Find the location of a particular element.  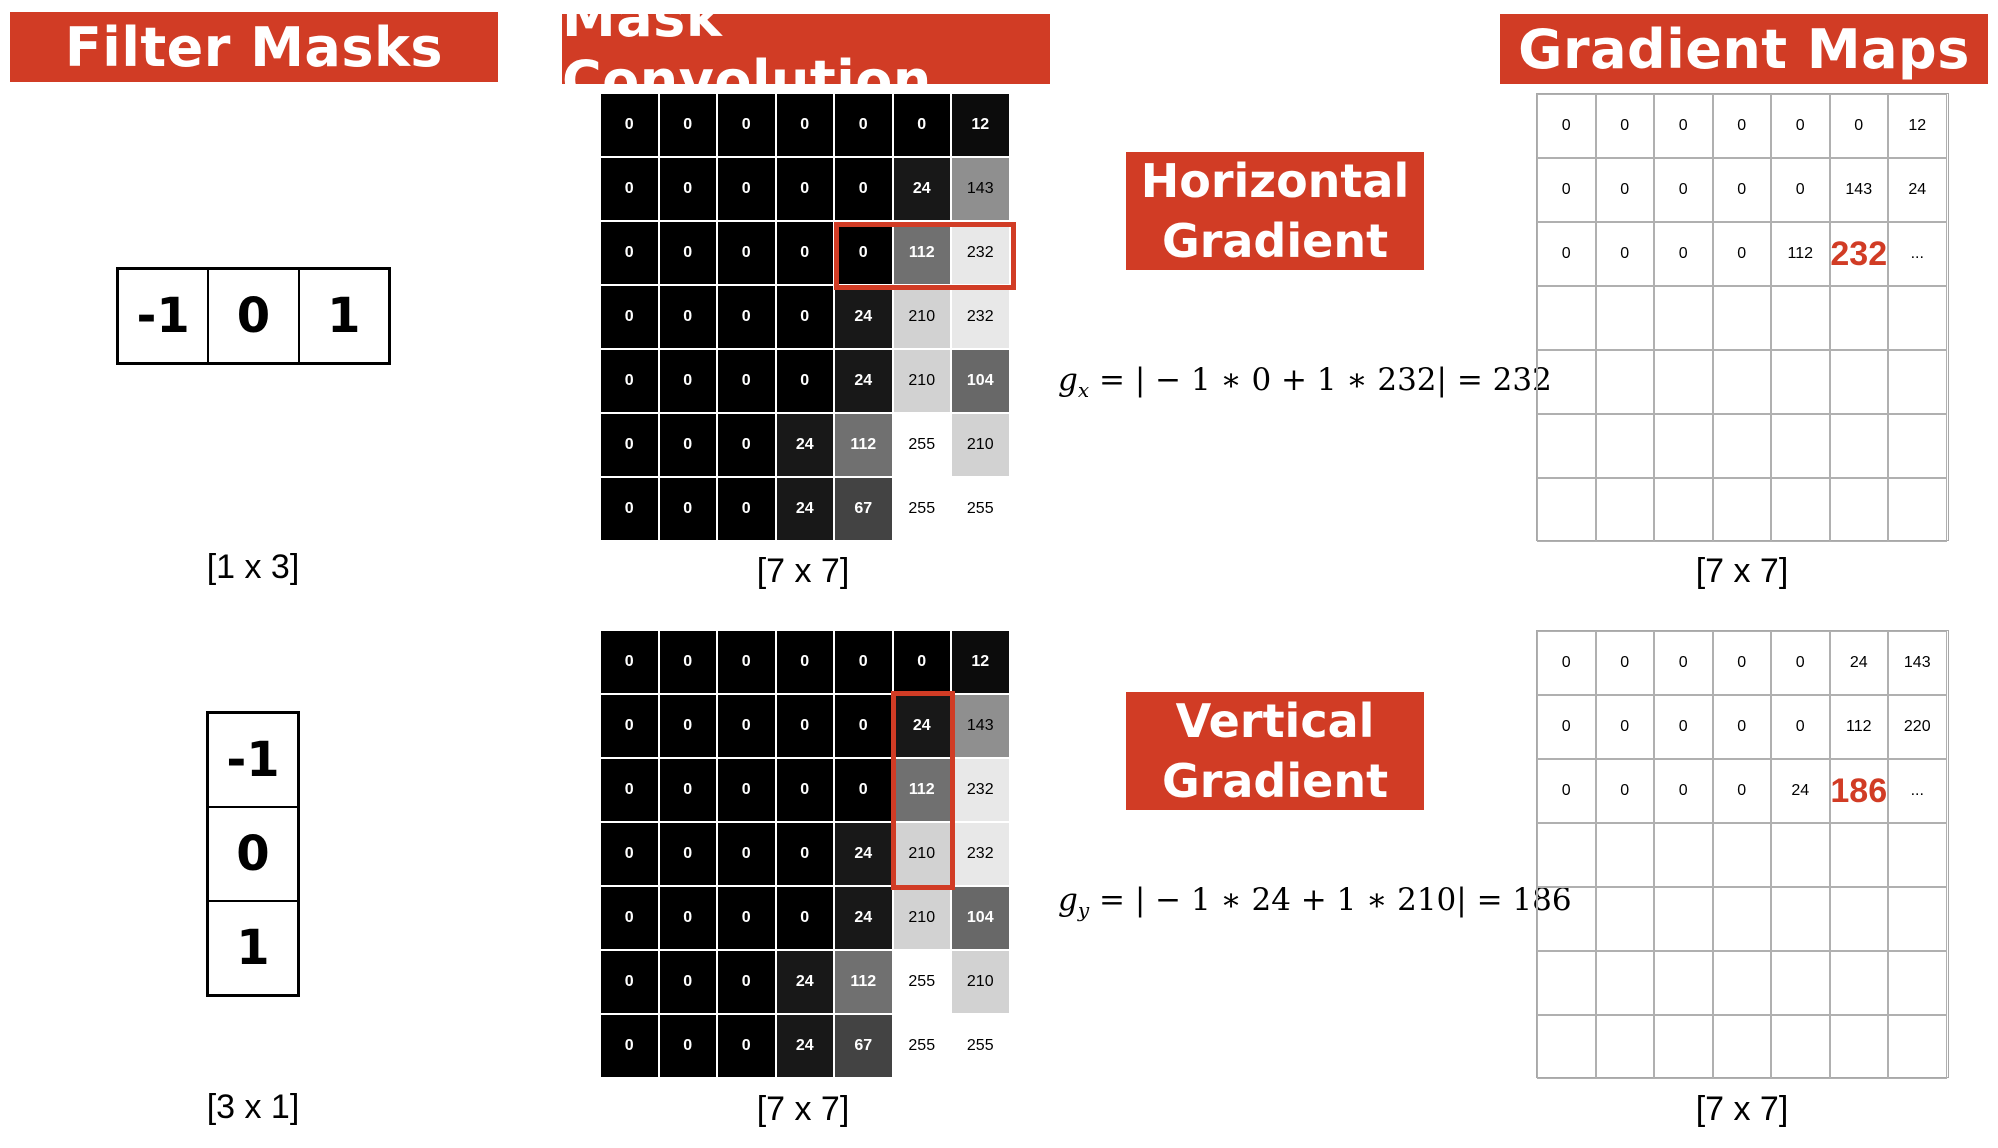

gradient-map-size: [7 x 7] is located at coordinates (1742, 571).